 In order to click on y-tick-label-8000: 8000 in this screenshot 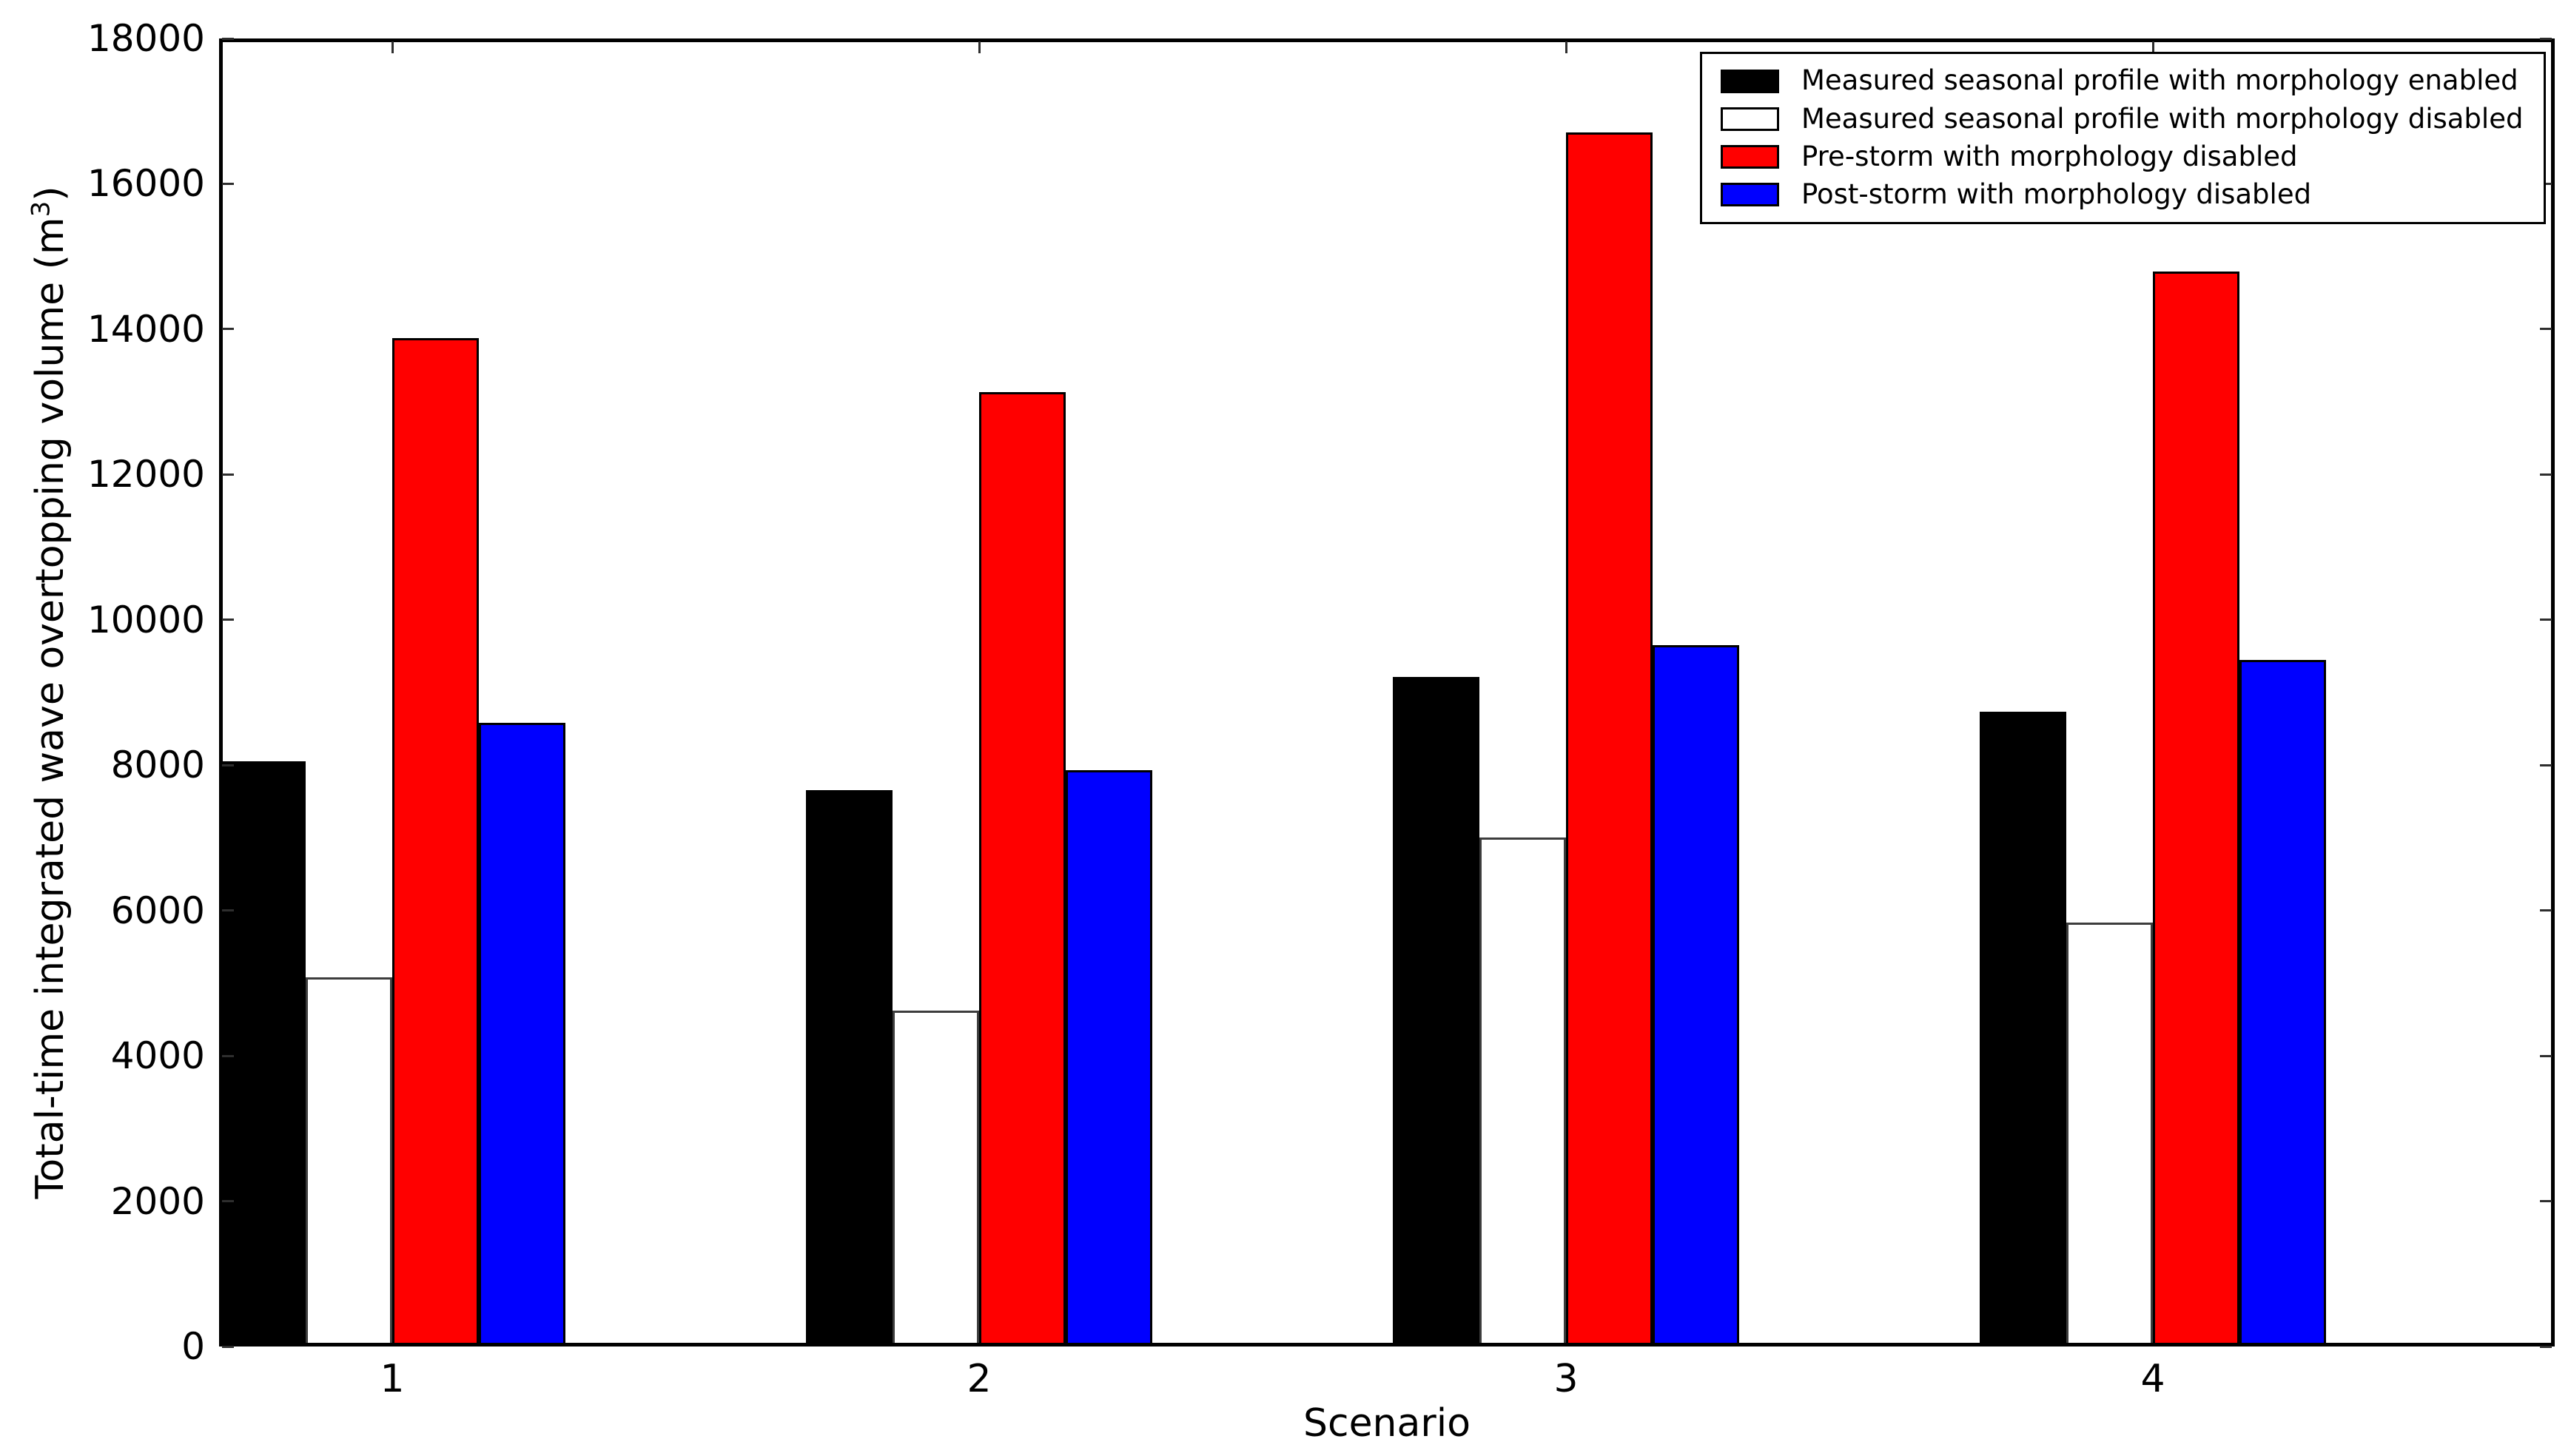, I will do `click(157, 765)`.